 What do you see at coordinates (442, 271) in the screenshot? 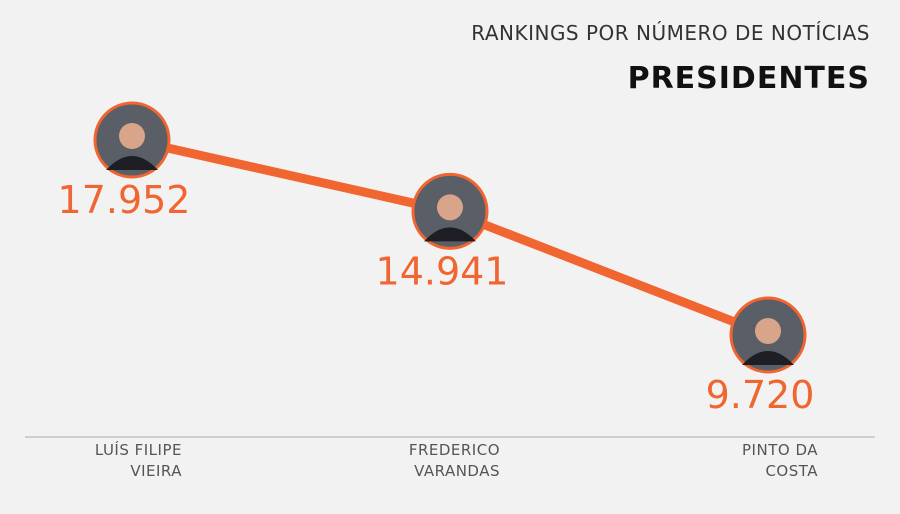
I see `value-label: 14.941` at bounding box center [442, 271].